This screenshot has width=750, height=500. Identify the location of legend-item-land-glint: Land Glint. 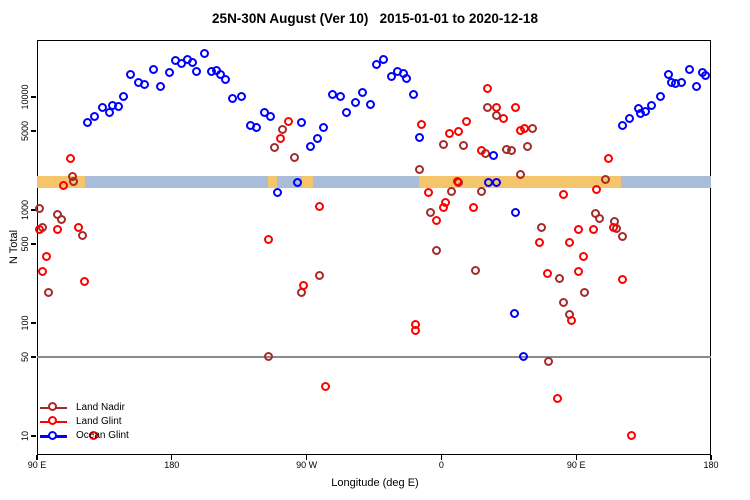
(115, 422).